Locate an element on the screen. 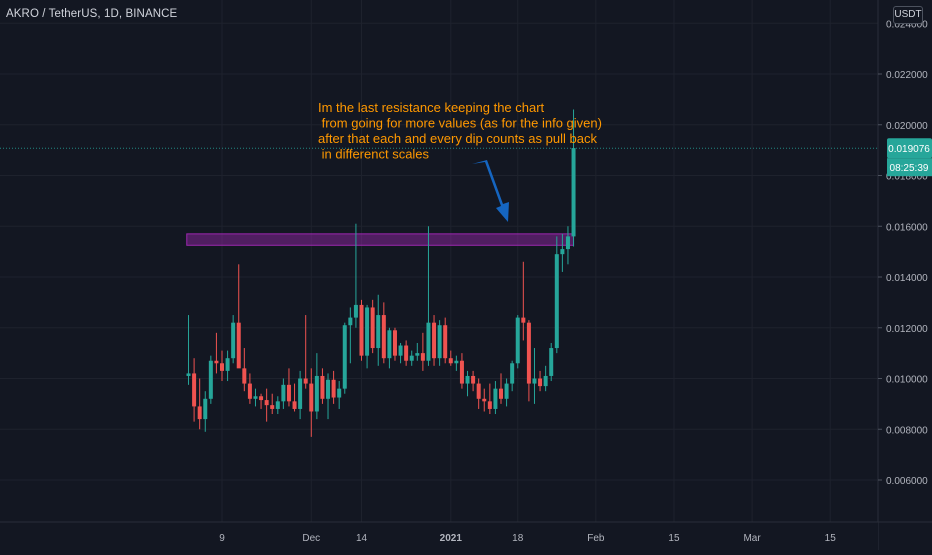  resistance-zone is located at coordinates (380, 239).